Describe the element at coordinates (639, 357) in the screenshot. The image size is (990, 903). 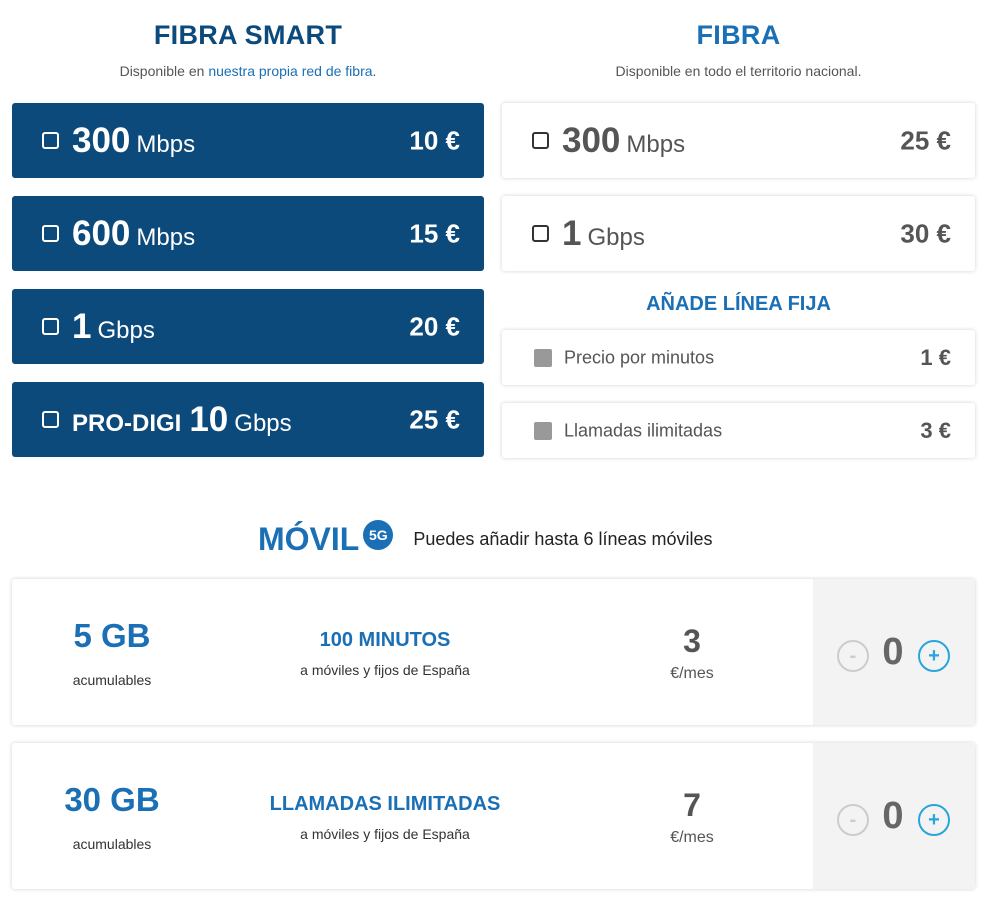
I see `option-label: Precio por minutos` at that location.